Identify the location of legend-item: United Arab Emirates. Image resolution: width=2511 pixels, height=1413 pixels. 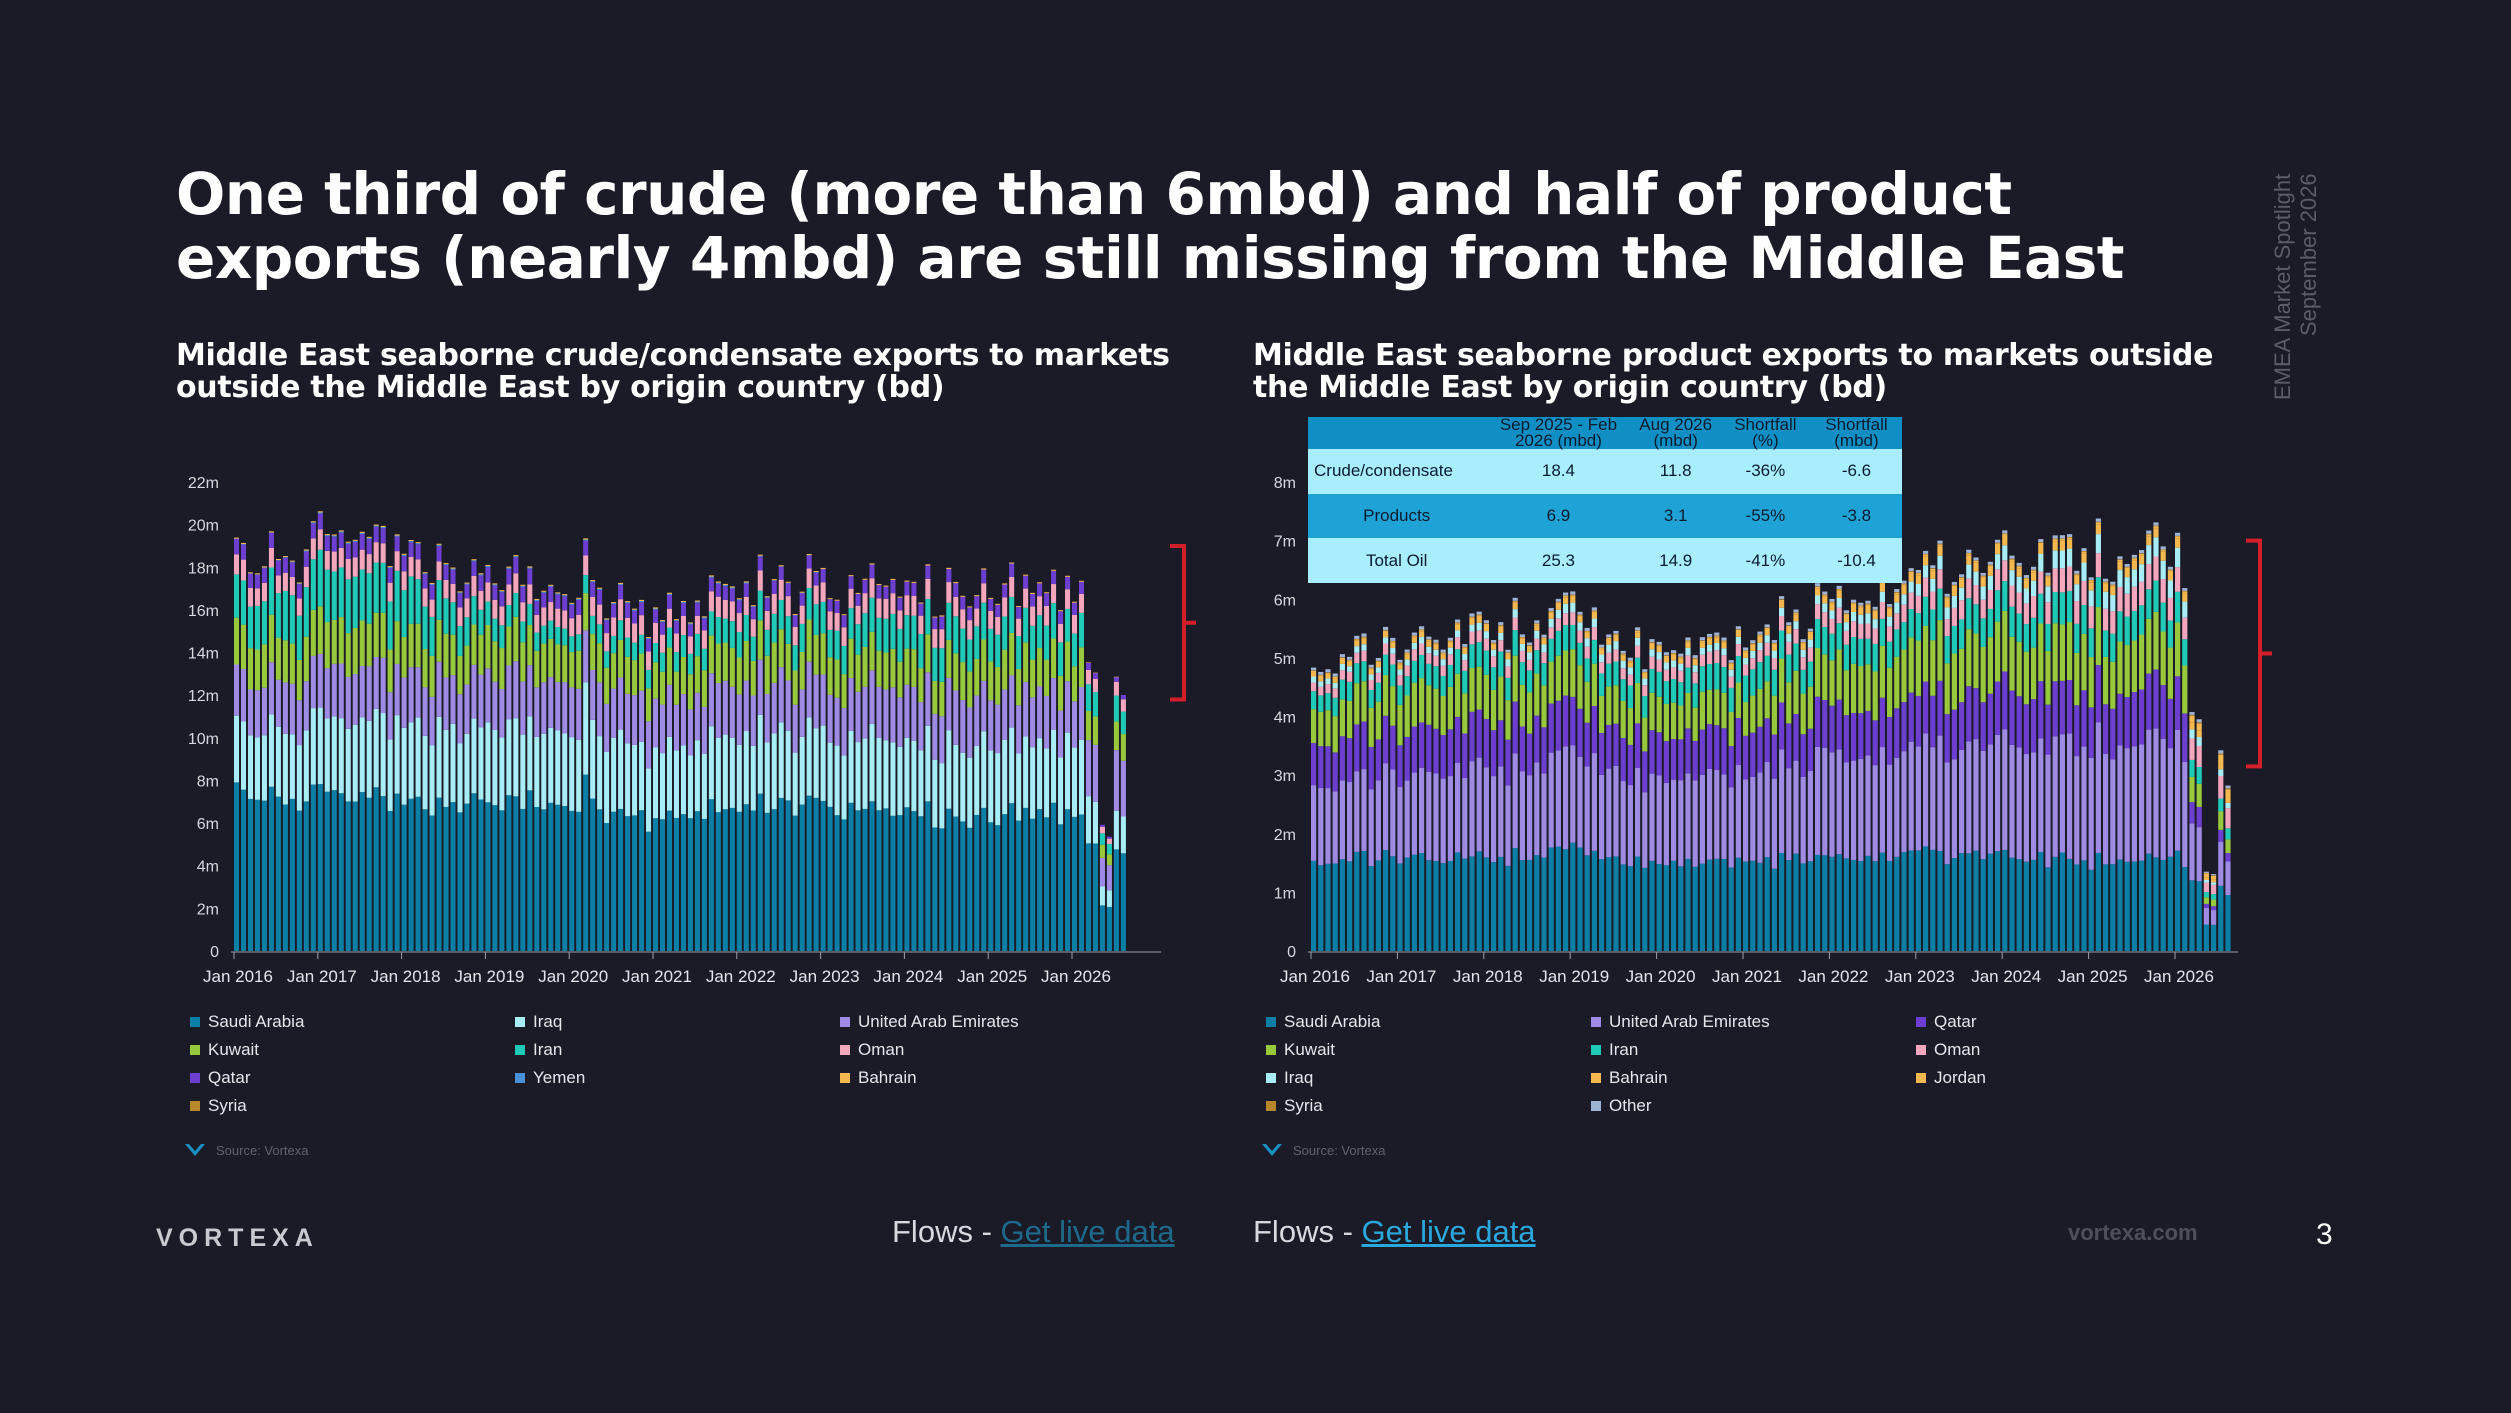
(1680, 1022).